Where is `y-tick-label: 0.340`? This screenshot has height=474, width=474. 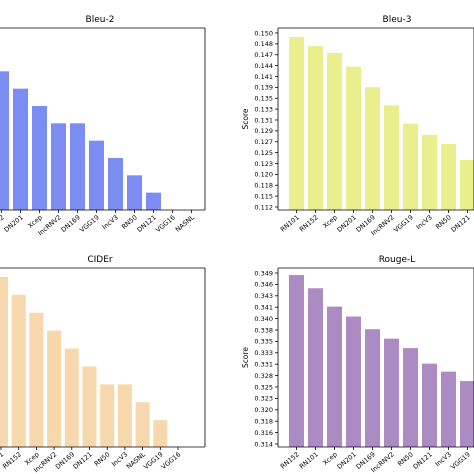 y-tick-label: 0.340 is located at coordinates (263, 319).